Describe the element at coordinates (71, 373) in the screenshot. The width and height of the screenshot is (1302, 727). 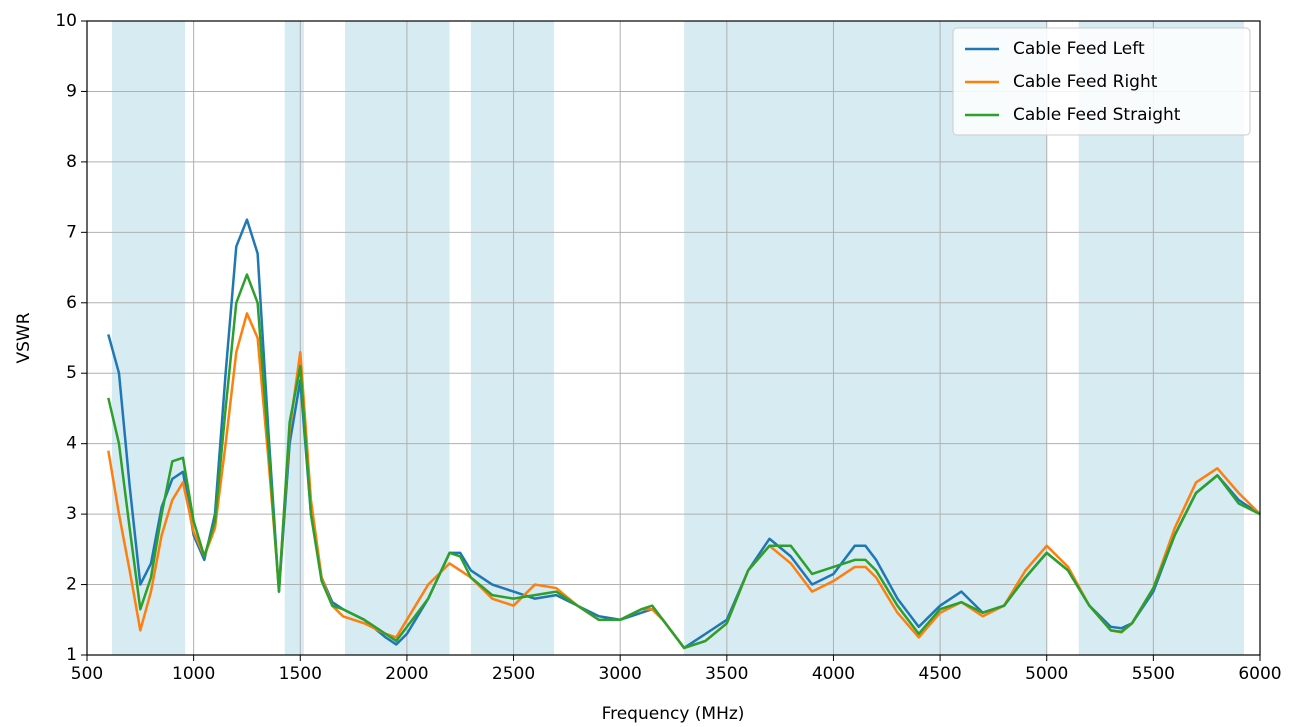
I see `y-tick-label: 5` at that location.